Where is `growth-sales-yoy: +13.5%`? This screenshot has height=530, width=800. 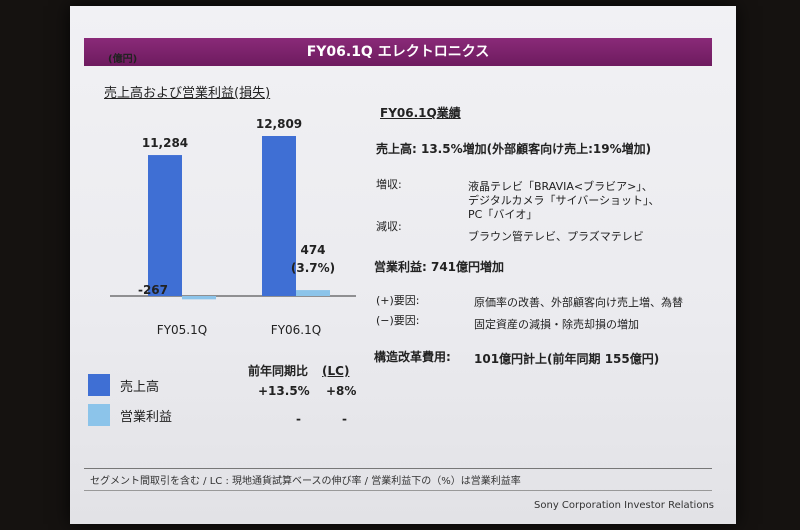 growth-sales-yoy: +13.5% is located at coordinates (284, 391).